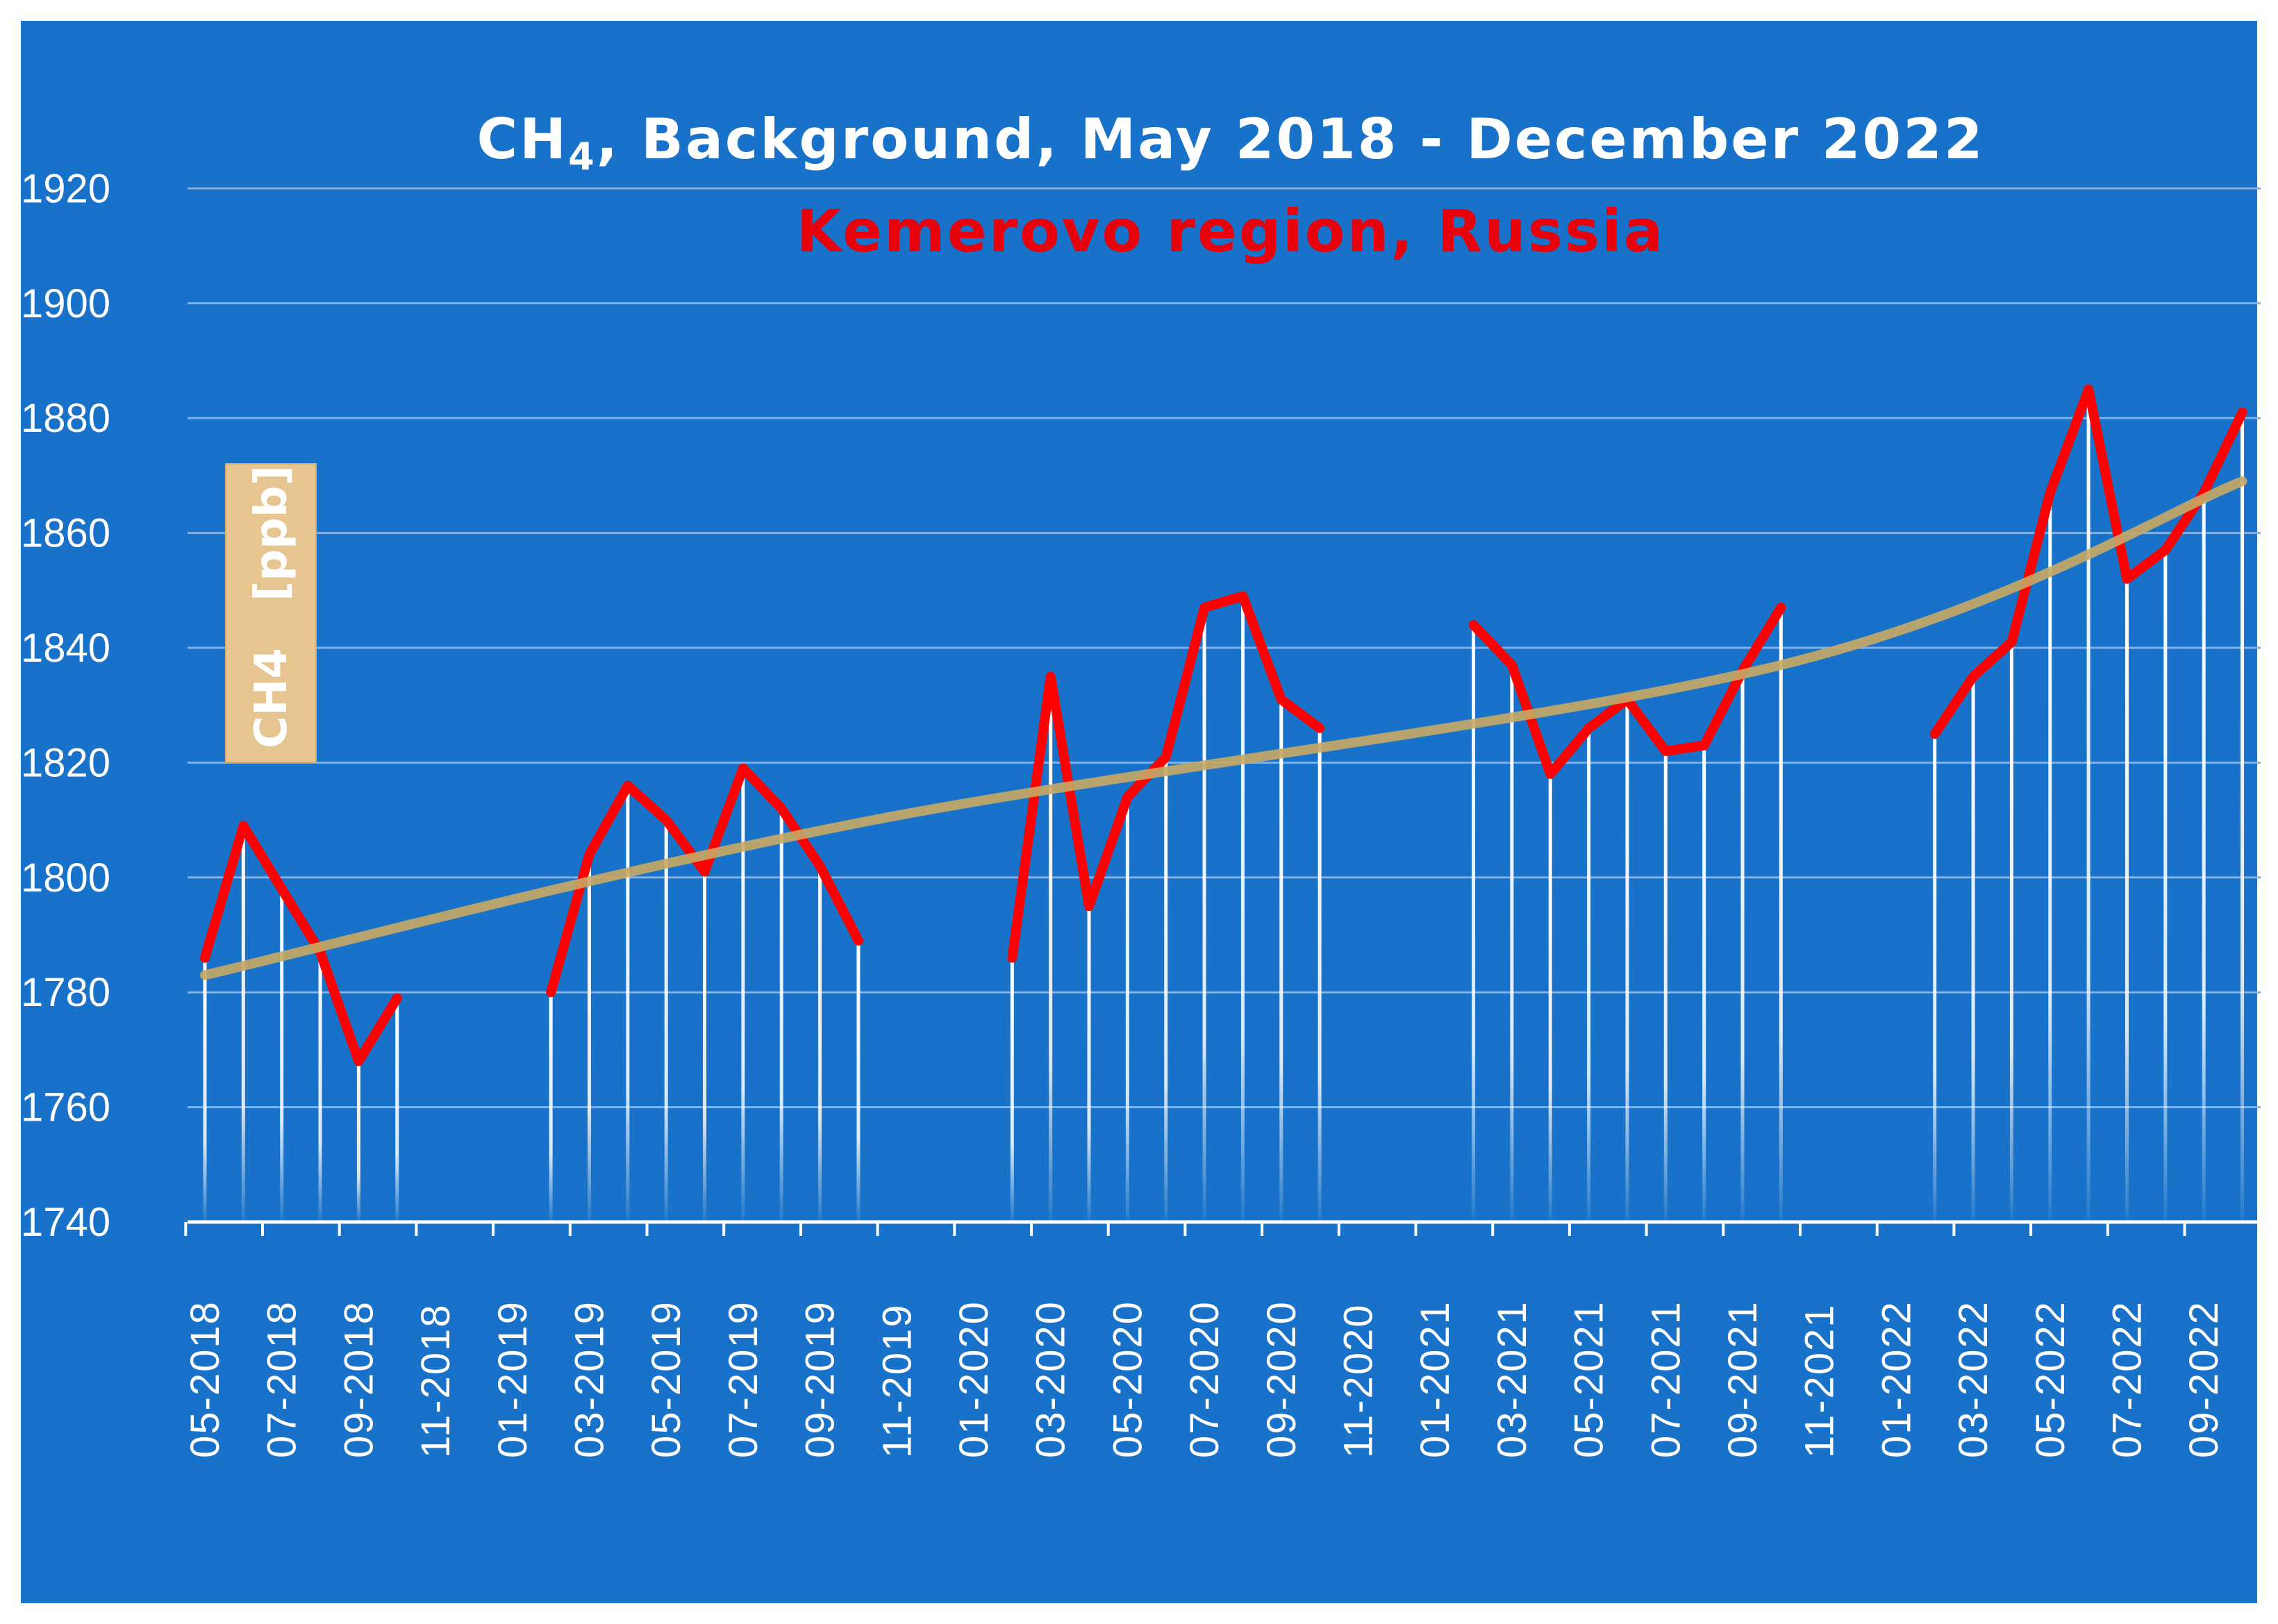 This screenshot has width=2278, height=1624. What do you see at coordinates (1512, 1379) in the screenshot?
I see `x-tick-label: 03-2021` at bounding box center [1512, 1379].